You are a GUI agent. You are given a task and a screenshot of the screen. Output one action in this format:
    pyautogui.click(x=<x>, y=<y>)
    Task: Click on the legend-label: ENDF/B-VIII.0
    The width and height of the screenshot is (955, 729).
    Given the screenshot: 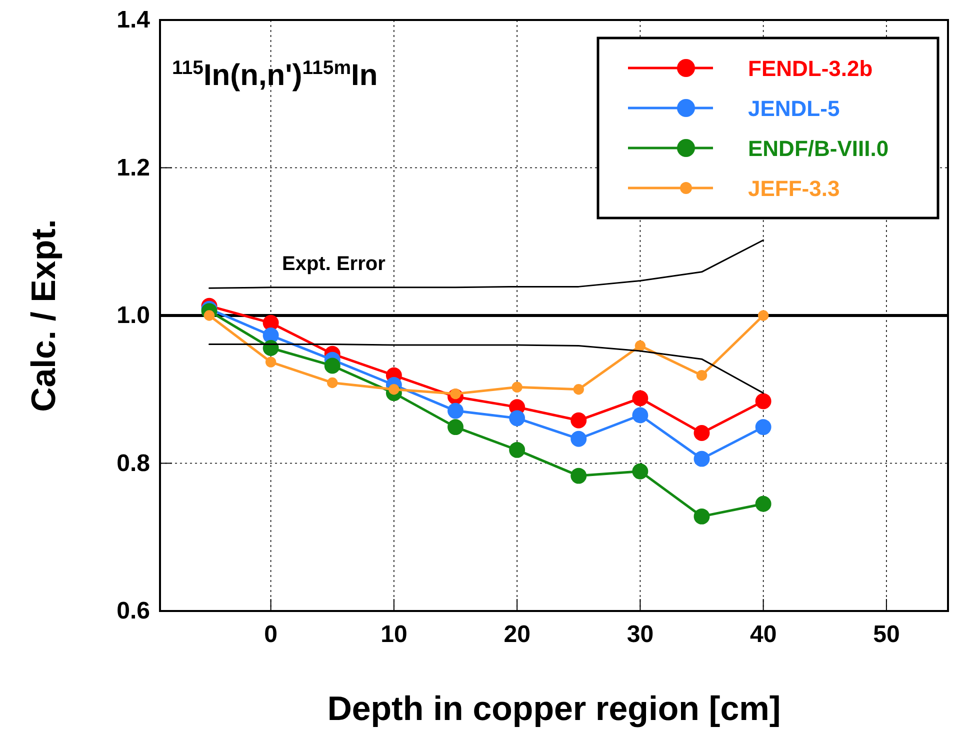 What is the action you would take?
    pyautogui.click(x=818, y=148)
    